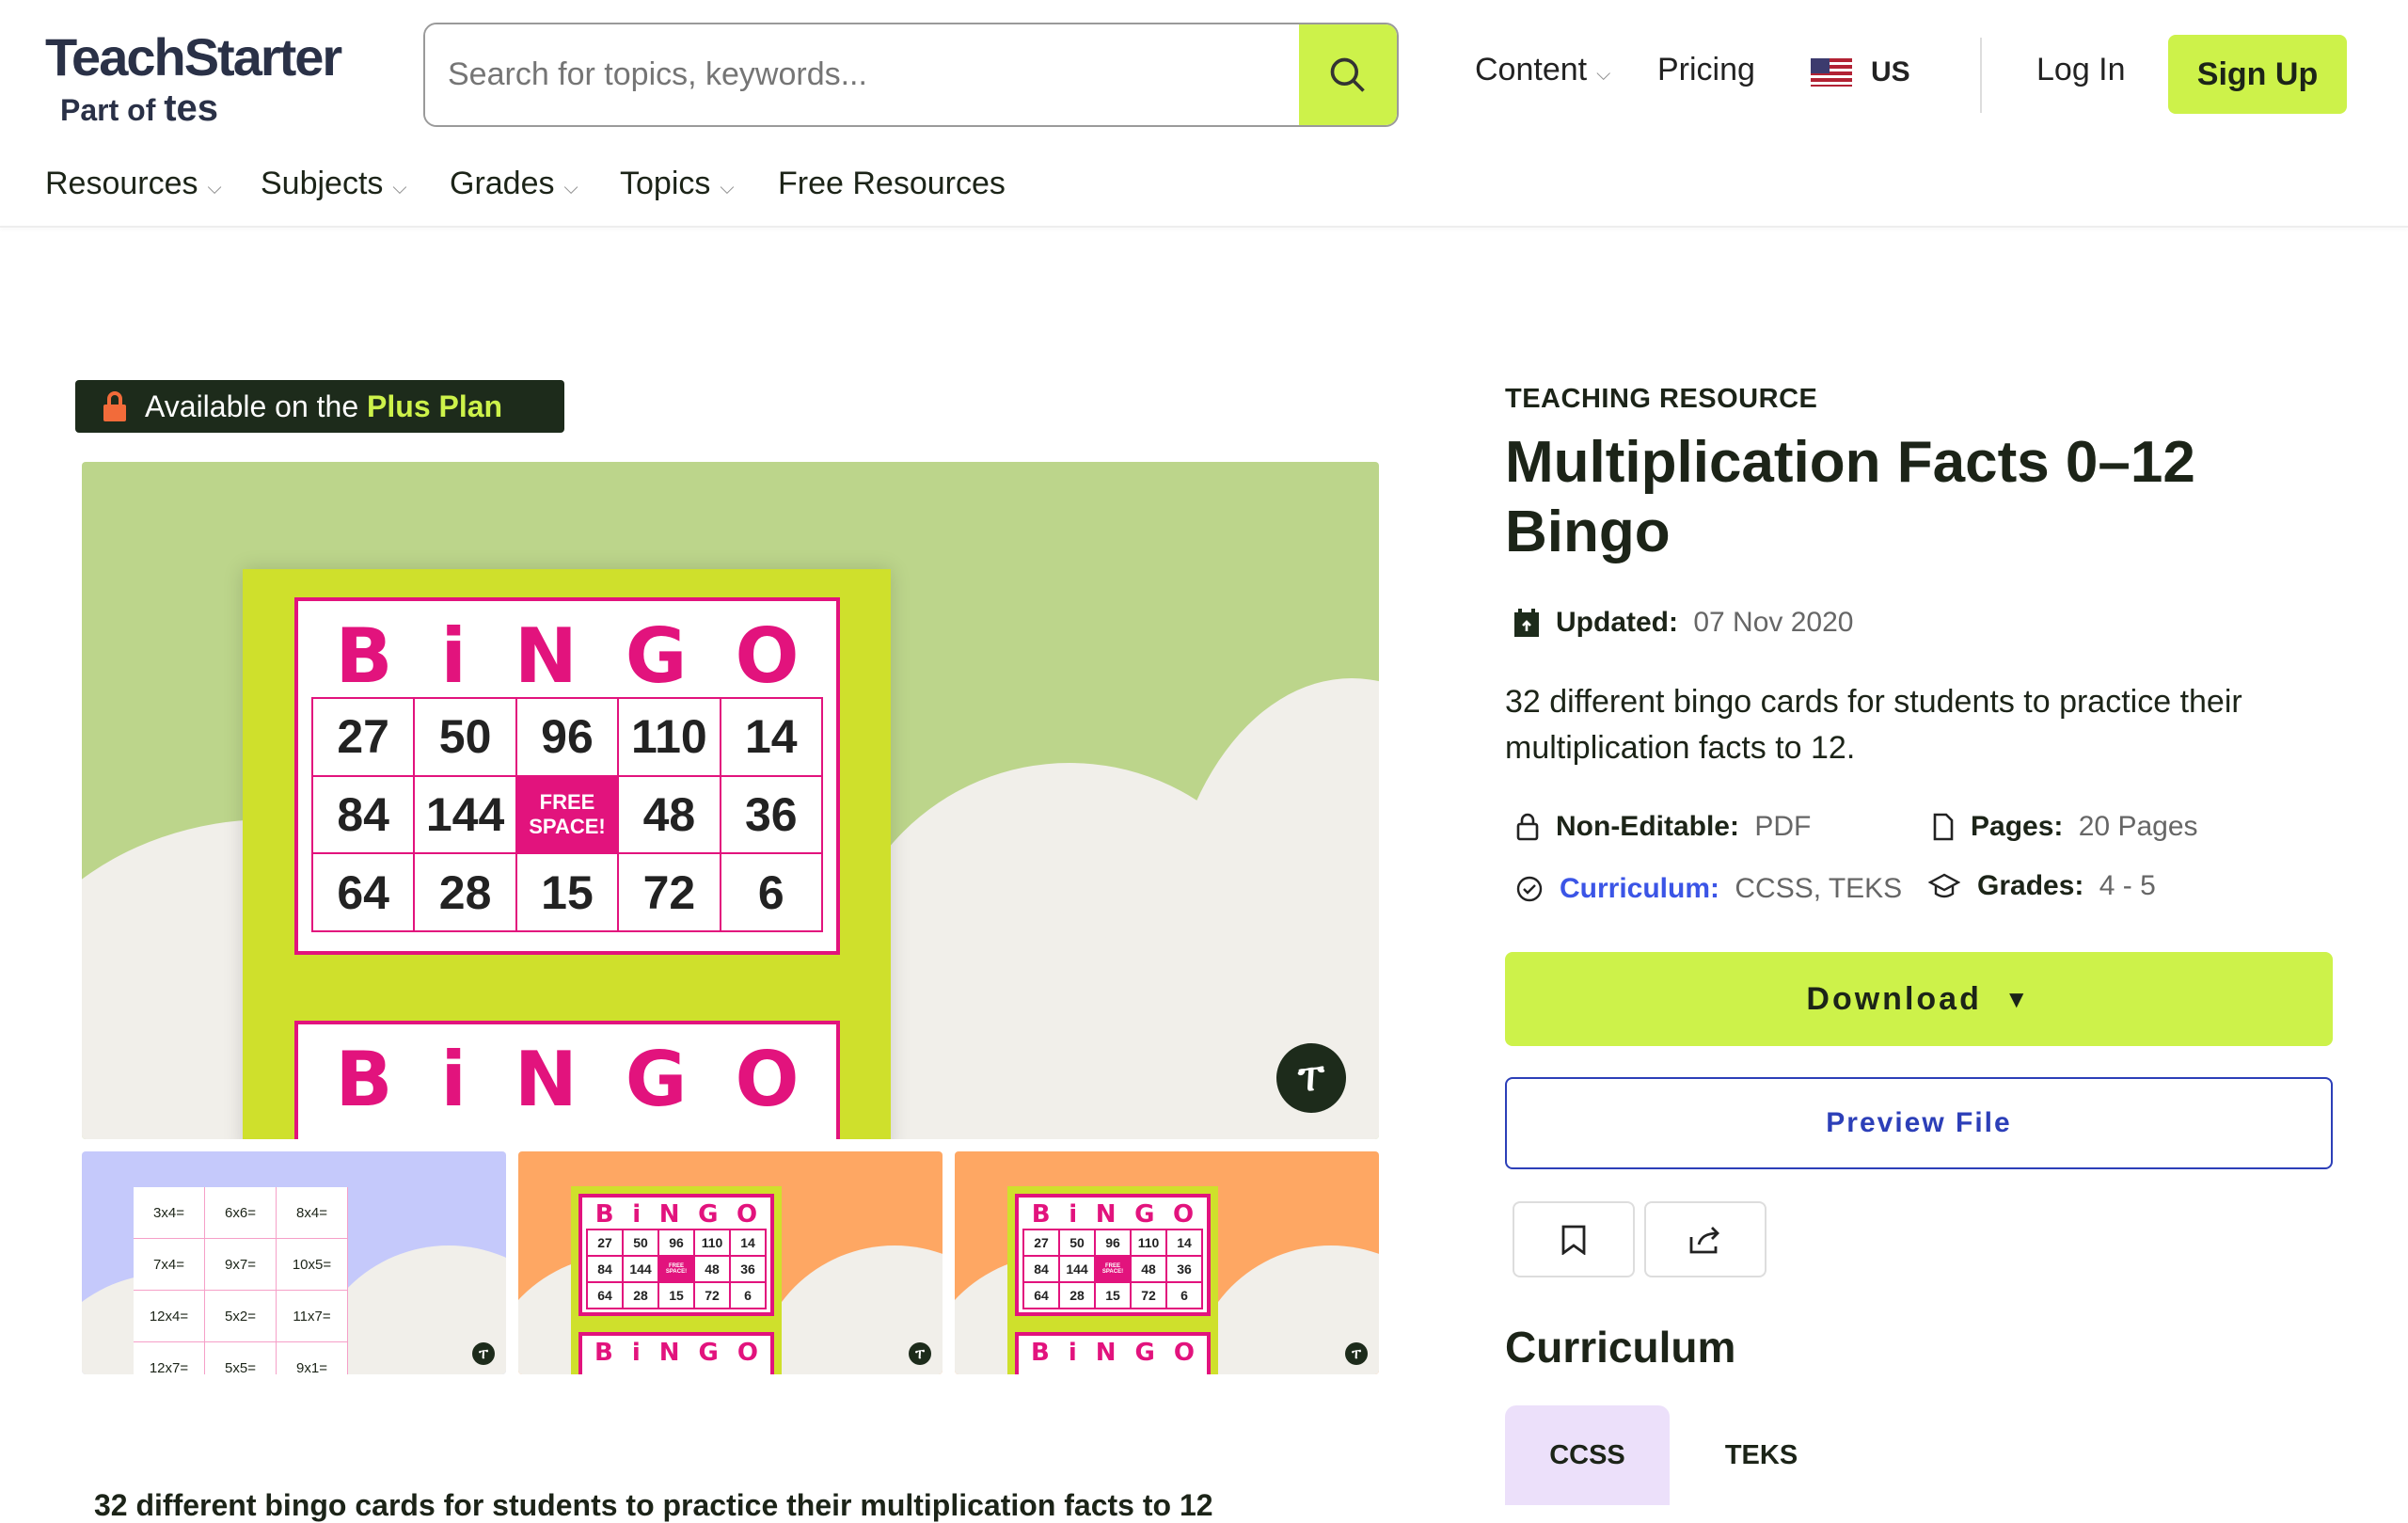 This screenshot has width=2408, height=1523. What do you see at coordinates (892, 183) in the screenshot?
I see `nav-free-resources: Free Resources` at bounding box center [892, 183].